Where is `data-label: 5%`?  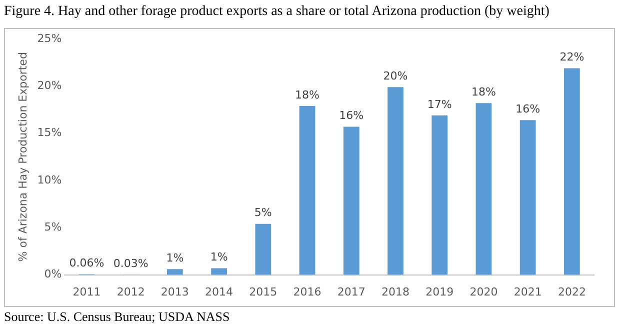
data-label: 5% is located at coordinates (263, 213).